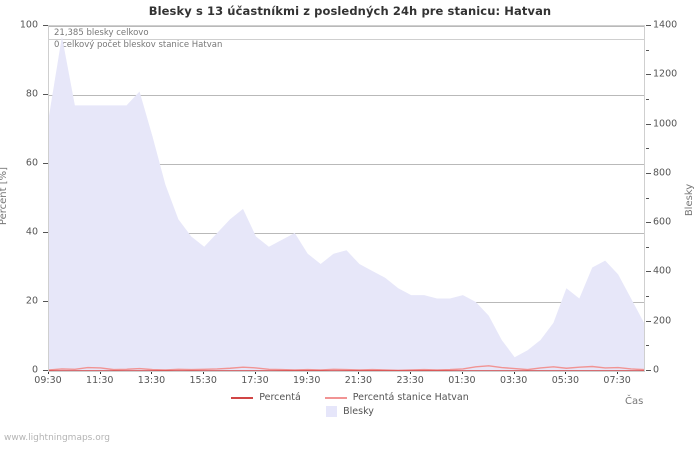 This screenshot has width=700, height=450. I want to click on y-left-tick-label: 0, so click(34, 370).